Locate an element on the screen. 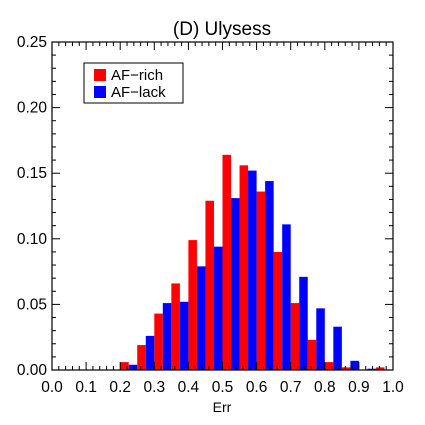 Image resolution: width=425 pixels, height=425 pixels. x-tick-label: 0.9 is located at coordinates (359, 387).